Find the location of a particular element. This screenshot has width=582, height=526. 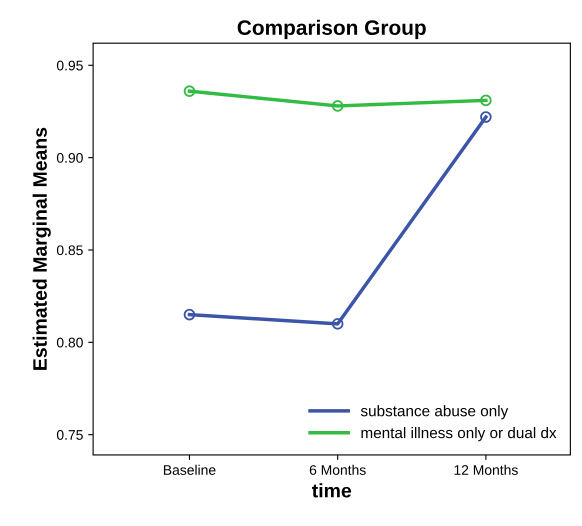

y-tick-label: 0.85 is located at coordinates (69, 250).